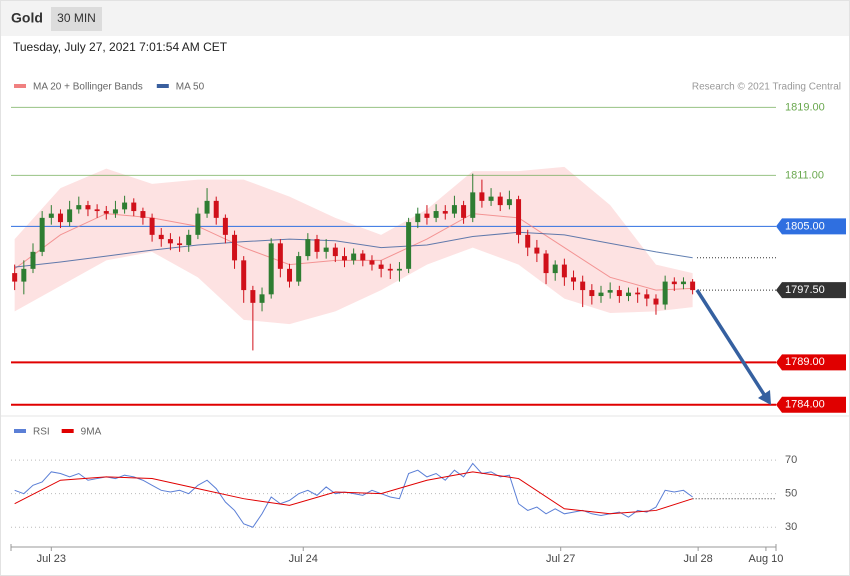 Image resolution: width=850 pixels, height=576 pixels. What do you see at coordinates (765, 559) in the screenshot?
I see `x-tick-label: Aug 10` at bounding box center [765, 559].